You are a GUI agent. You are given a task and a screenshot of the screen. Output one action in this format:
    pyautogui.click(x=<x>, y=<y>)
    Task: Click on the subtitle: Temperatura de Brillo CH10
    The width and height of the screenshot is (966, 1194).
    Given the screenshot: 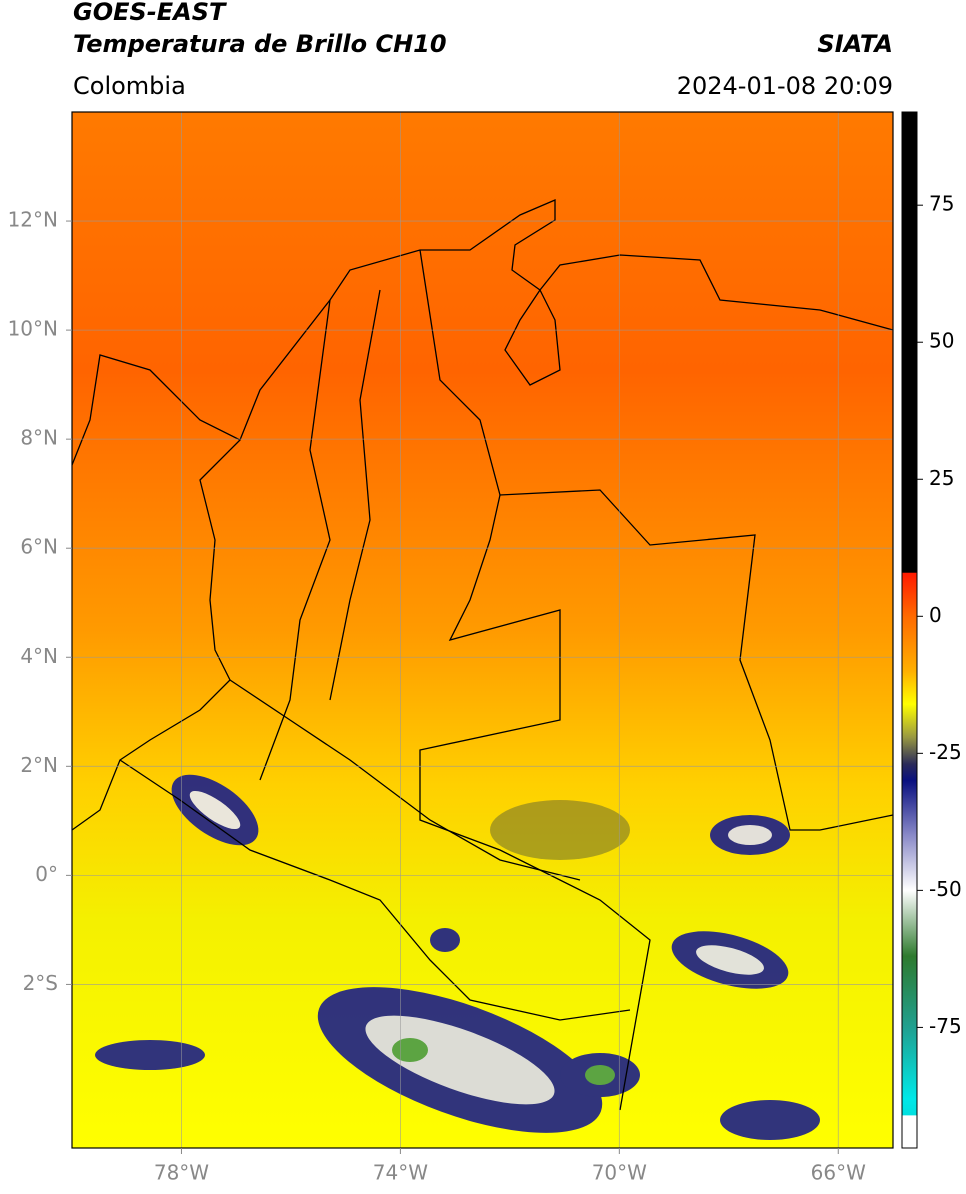 What is the action you would take?
    pyautogui.click(x=260, y=44)
    